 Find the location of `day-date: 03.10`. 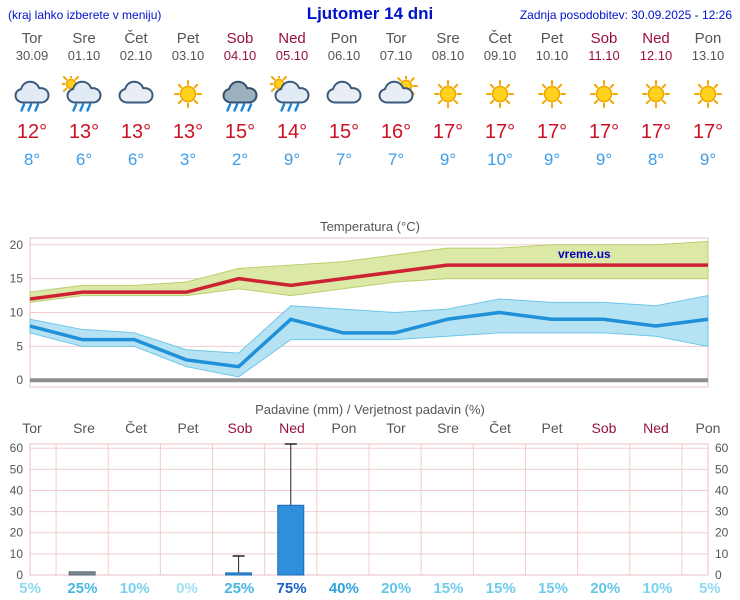

day-date: 03.10 is located at coordinates (188, 55).